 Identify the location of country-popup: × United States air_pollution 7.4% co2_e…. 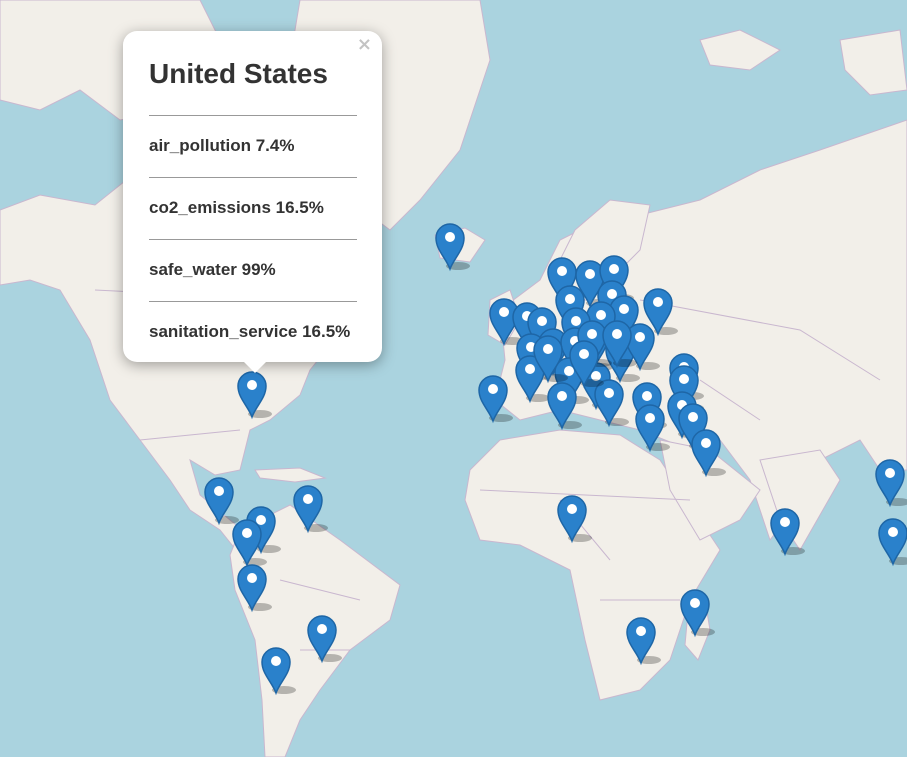
(252, 202).